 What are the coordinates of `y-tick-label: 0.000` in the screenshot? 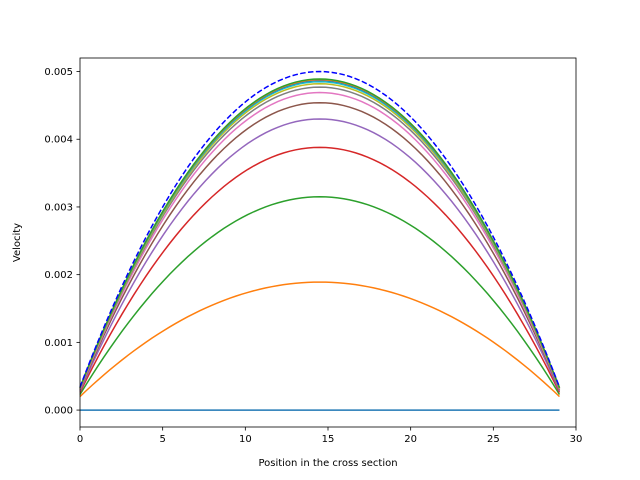 It's located at (58, 411).